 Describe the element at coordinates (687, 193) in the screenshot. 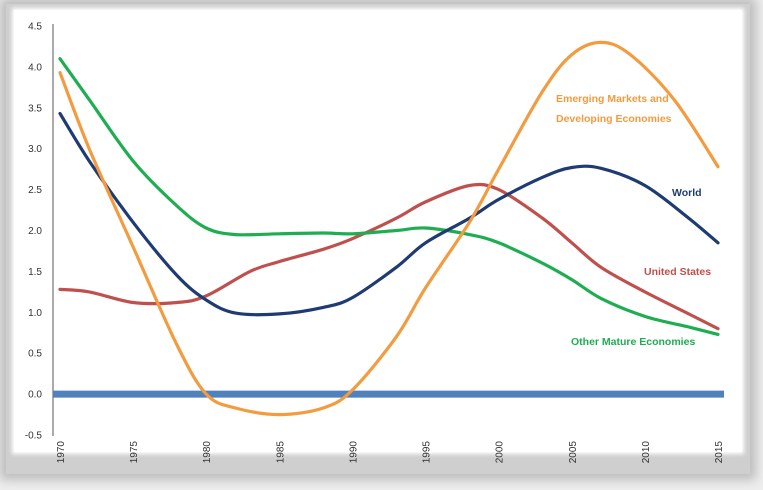

I see `series-label-world: World` at that location.